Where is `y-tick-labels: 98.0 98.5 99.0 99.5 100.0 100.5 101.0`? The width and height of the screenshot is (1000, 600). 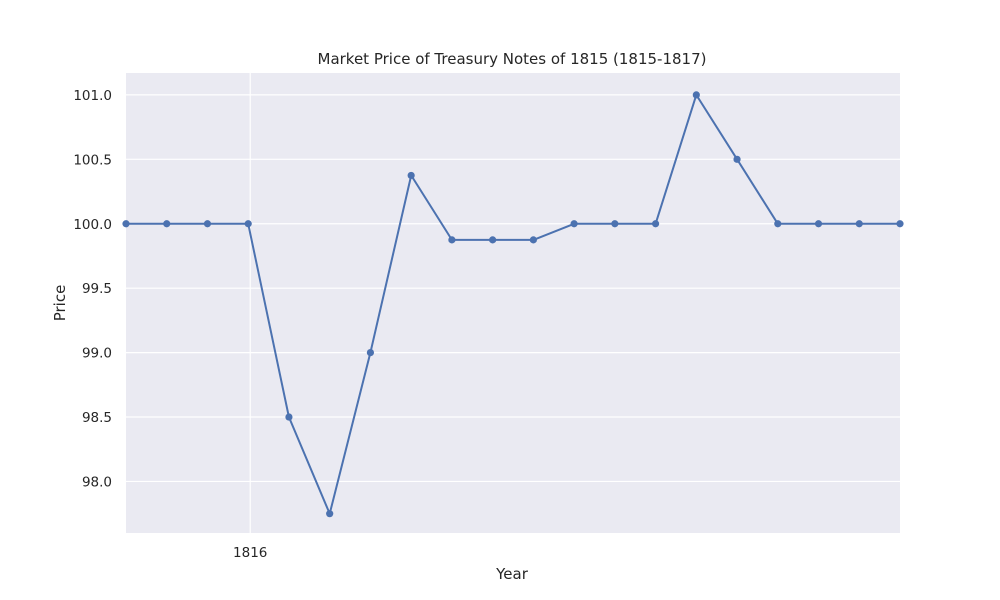 y-tick-labels: 98.0 98.5 99.0 99.5 100.0 100.5 101.0 is located at coordinates (92, 289).